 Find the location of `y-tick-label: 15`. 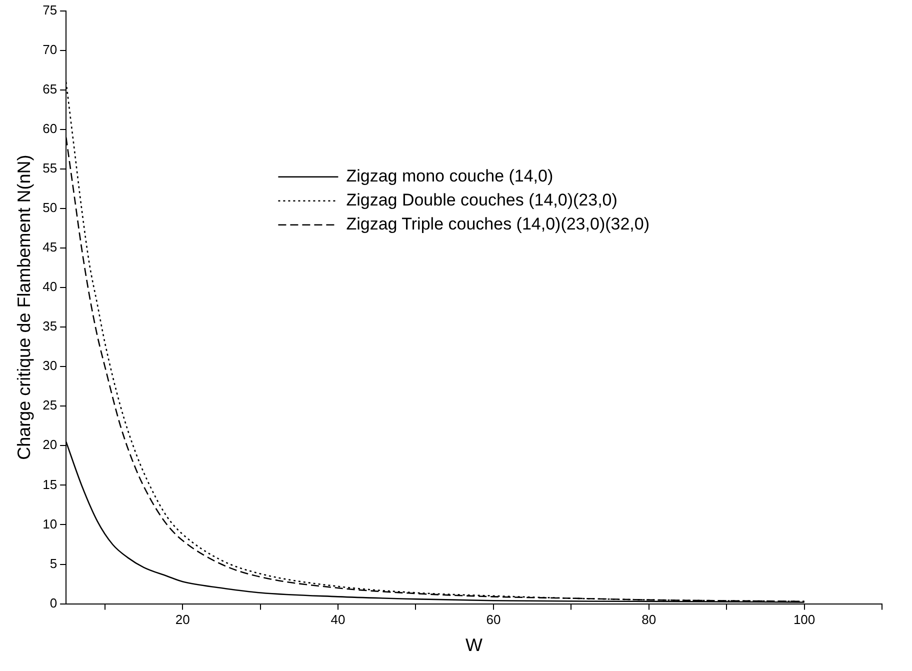

y-tick-label: 15 is located at coordinates (50, 484).